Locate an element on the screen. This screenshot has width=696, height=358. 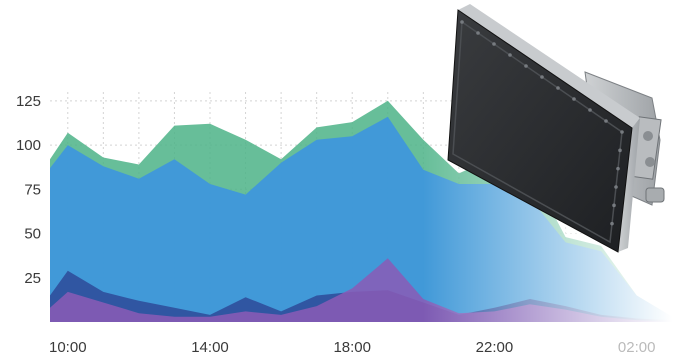
y-tick-label: 50 is located at coordinates (32, 234).